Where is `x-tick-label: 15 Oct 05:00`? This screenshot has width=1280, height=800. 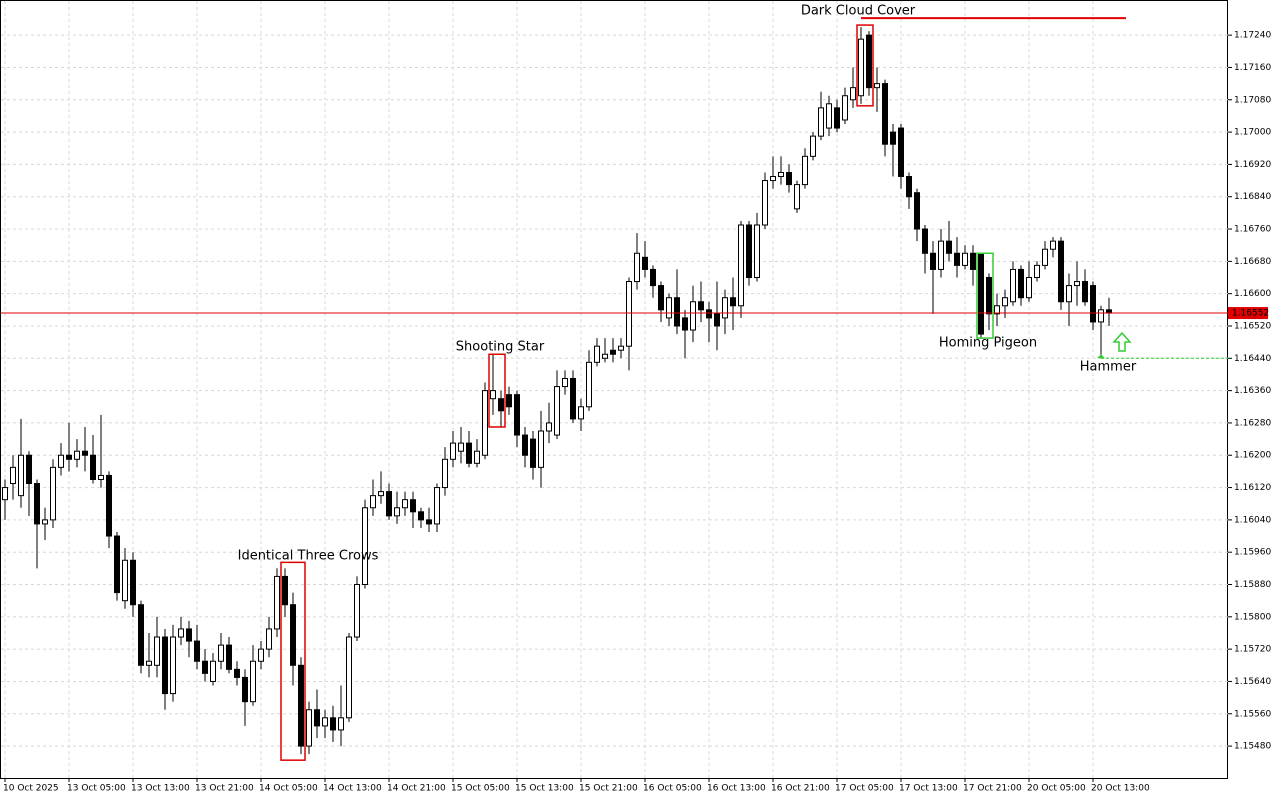
x-tick-label: 15 Oct 05:00 is located at coordinates (480, 789).